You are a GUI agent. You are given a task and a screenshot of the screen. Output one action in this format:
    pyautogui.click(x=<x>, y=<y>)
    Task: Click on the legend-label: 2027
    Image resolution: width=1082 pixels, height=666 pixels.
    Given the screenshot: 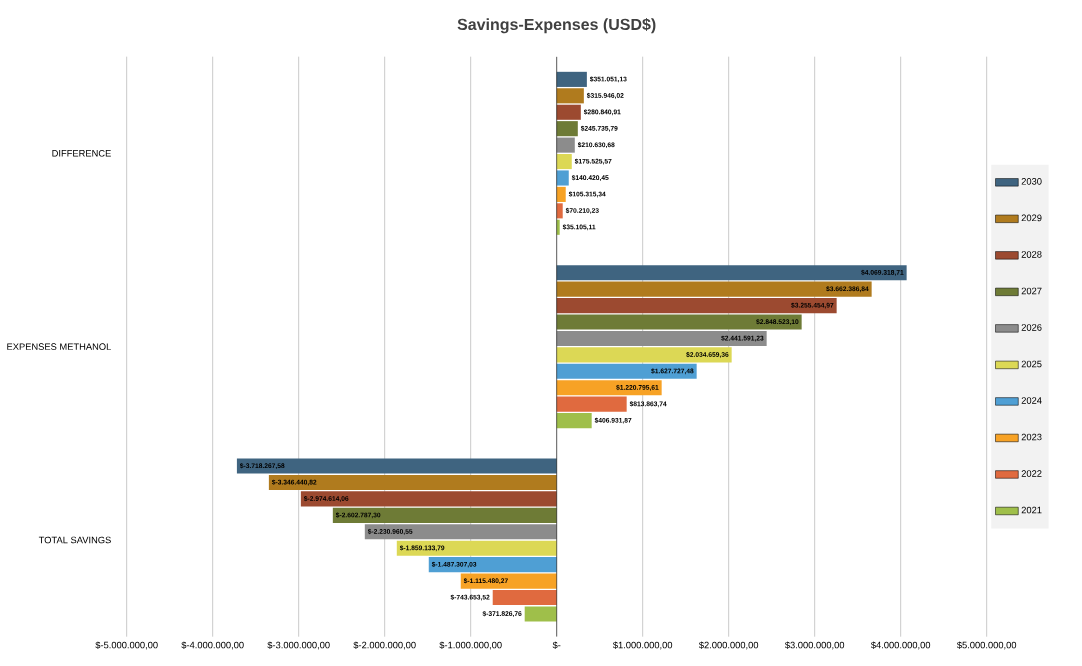 What is the action you would take?
    pyautogui.click(x=1031, y=291)
    